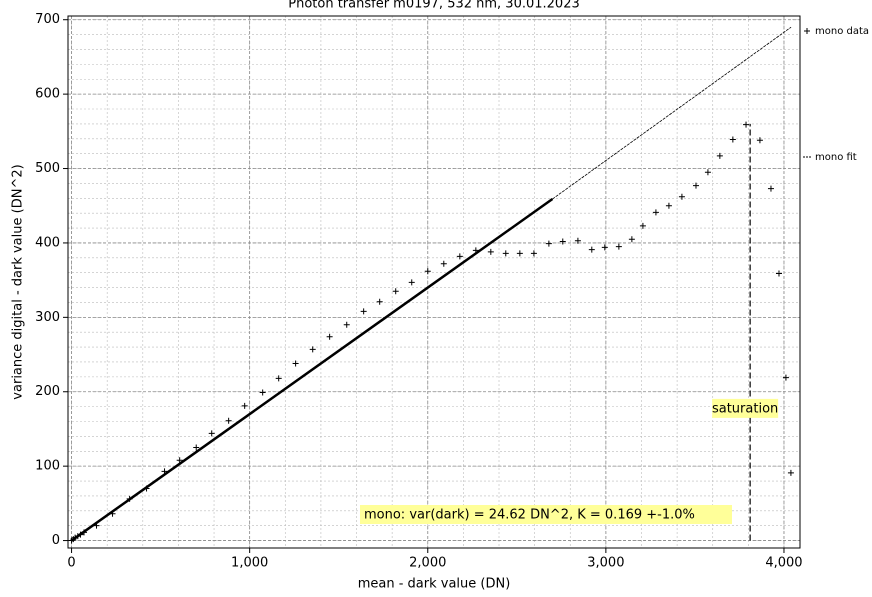 The width and height of the screenshot is (872, 597). Describe the element at coordinates (47, 94) in the screenshot. I see `y-tick-label: 600` at that location.